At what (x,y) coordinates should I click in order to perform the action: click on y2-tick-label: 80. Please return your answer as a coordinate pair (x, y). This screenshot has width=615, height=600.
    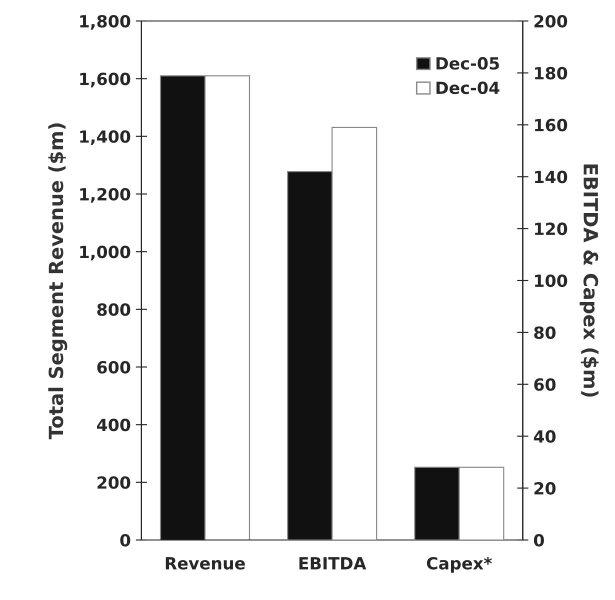
    Looking at the image, I should click on (545, 332).